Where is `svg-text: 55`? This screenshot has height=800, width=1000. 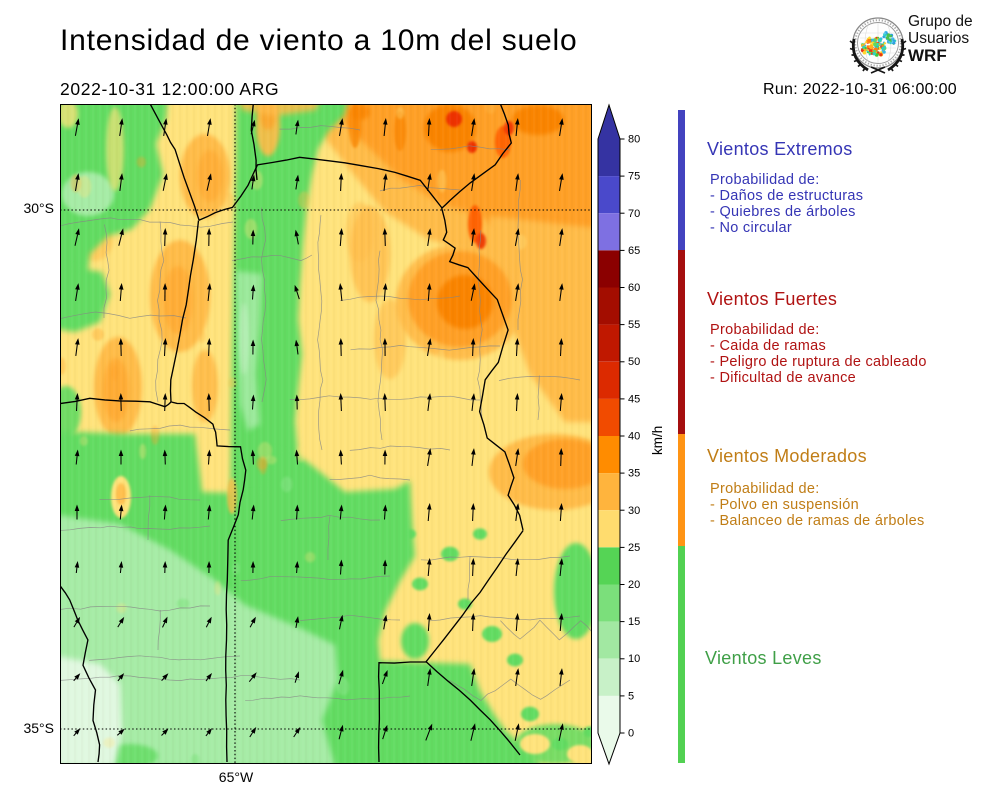
svg-text: 55 is located at coordinates (634, 325).